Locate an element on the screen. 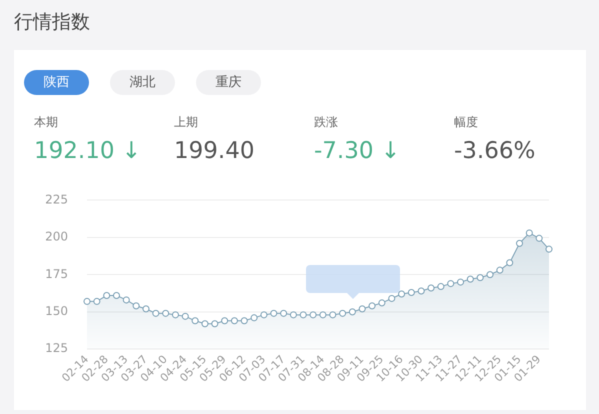 The width and height of the screenshot is (599, 414). text: 幅度 is located at coordinates (466, 122).